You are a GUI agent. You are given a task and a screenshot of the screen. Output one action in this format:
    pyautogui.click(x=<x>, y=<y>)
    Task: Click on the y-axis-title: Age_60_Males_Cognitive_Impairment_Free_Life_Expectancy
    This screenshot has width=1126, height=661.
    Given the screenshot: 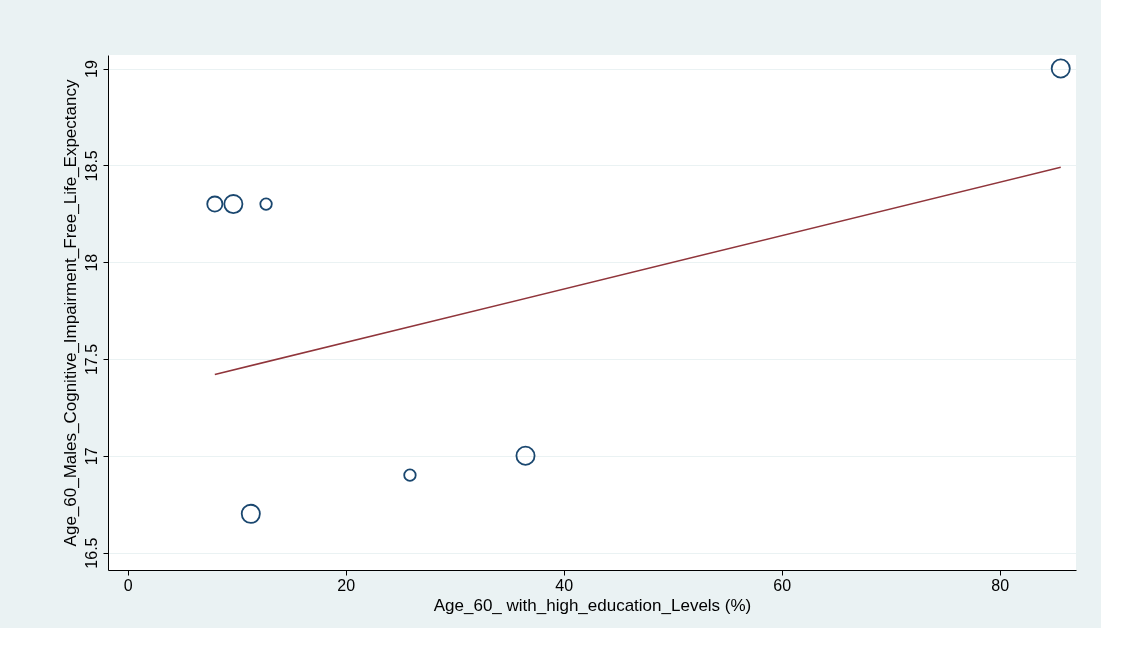 What is the action you would take?
    pyautogui.click(x=70, y=313)
    